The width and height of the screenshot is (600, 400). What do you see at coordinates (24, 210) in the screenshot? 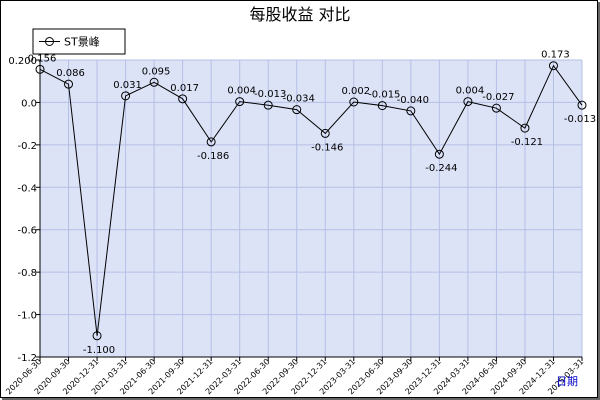
I see `y-axis-ticks: 0.200 0.0 -0.2 -0.4 -0.6 -0.8 -1.0 -1.2` at bounding box center [24, 210].